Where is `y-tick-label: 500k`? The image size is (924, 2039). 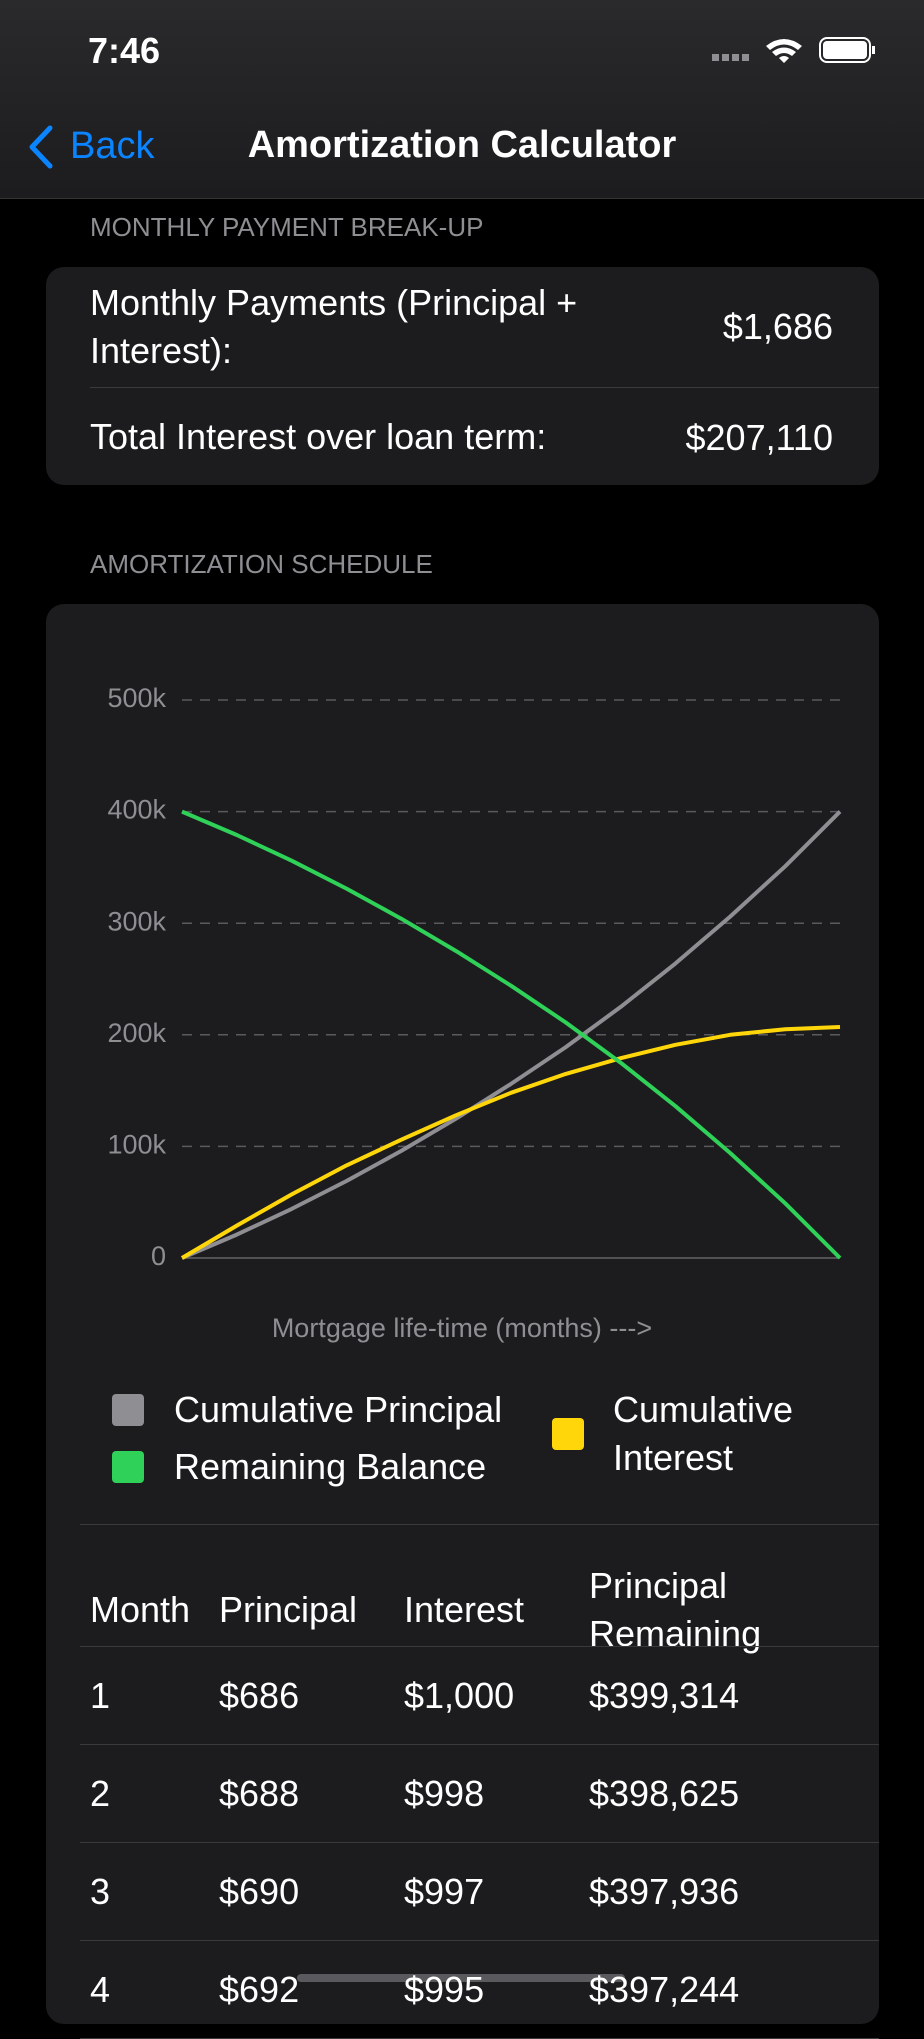
y-tick-label: 500k is located at coordinates (136, 698).